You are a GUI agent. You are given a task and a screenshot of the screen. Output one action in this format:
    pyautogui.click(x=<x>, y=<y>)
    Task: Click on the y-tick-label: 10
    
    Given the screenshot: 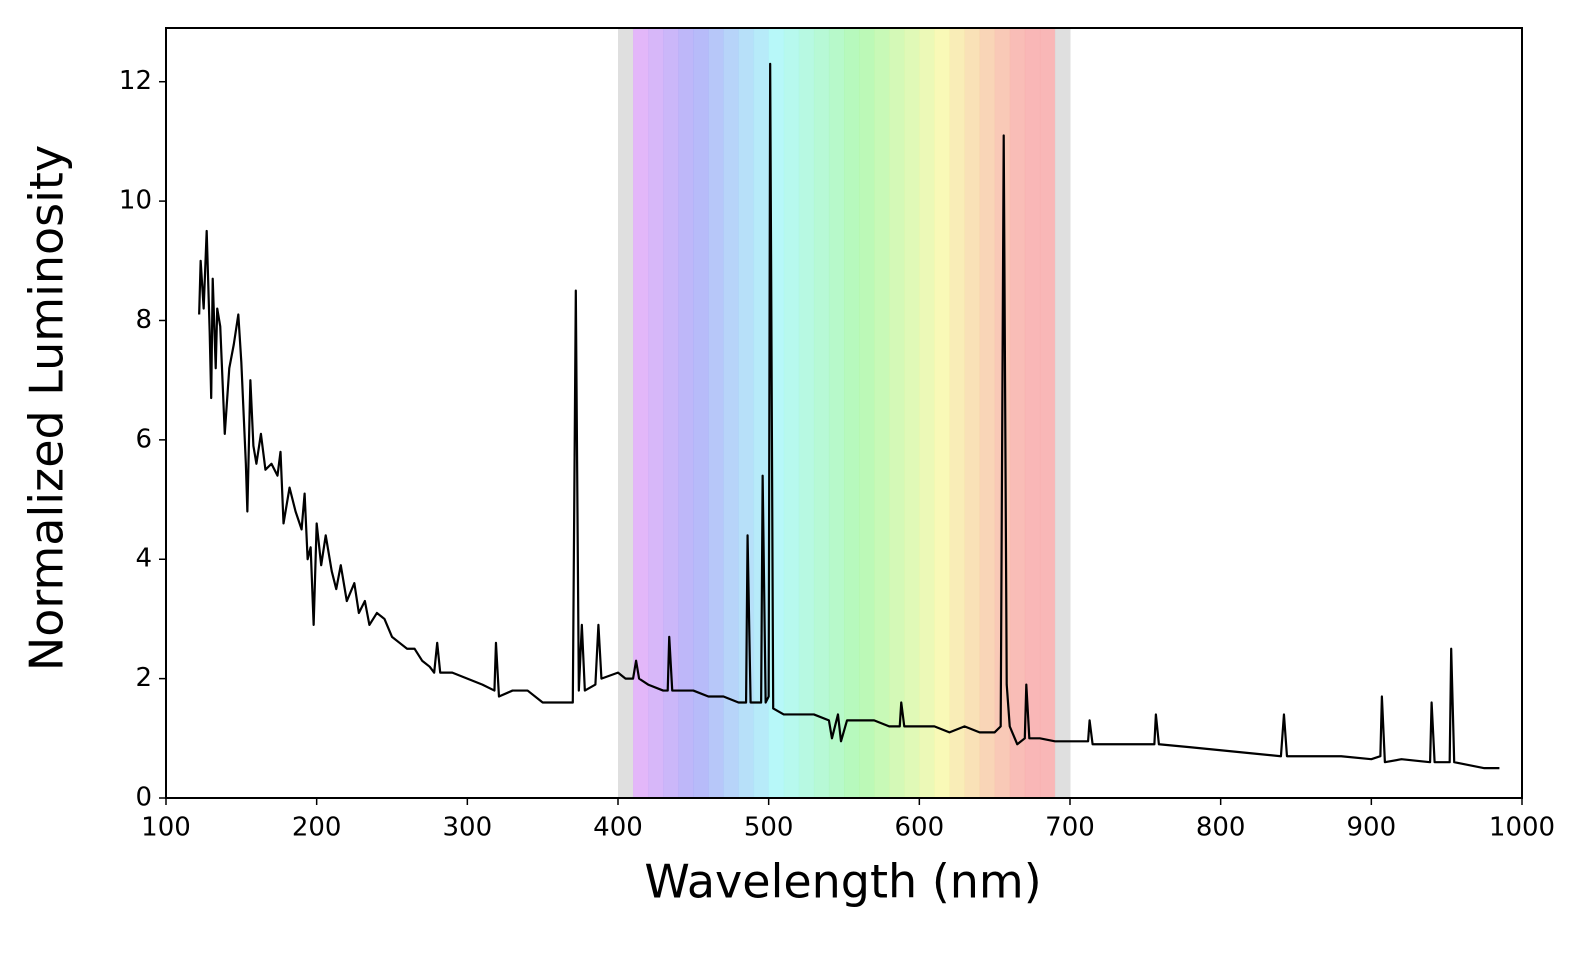 What is the action you would take?
    pyautogui.click(x=135, y=201)
    